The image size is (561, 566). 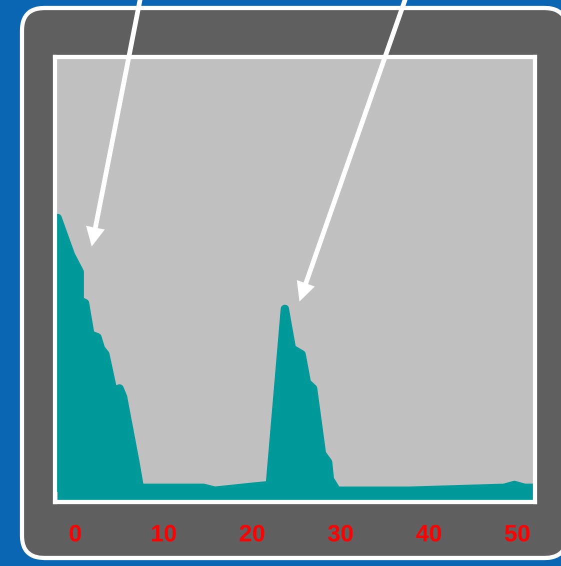 I want to click on x-tick-label: 30, so click(x=340, y=533).